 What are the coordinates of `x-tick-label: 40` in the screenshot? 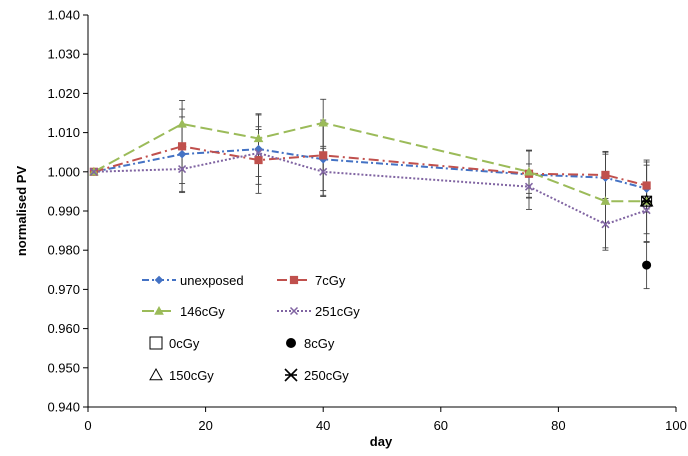 It's located at (323, 425).